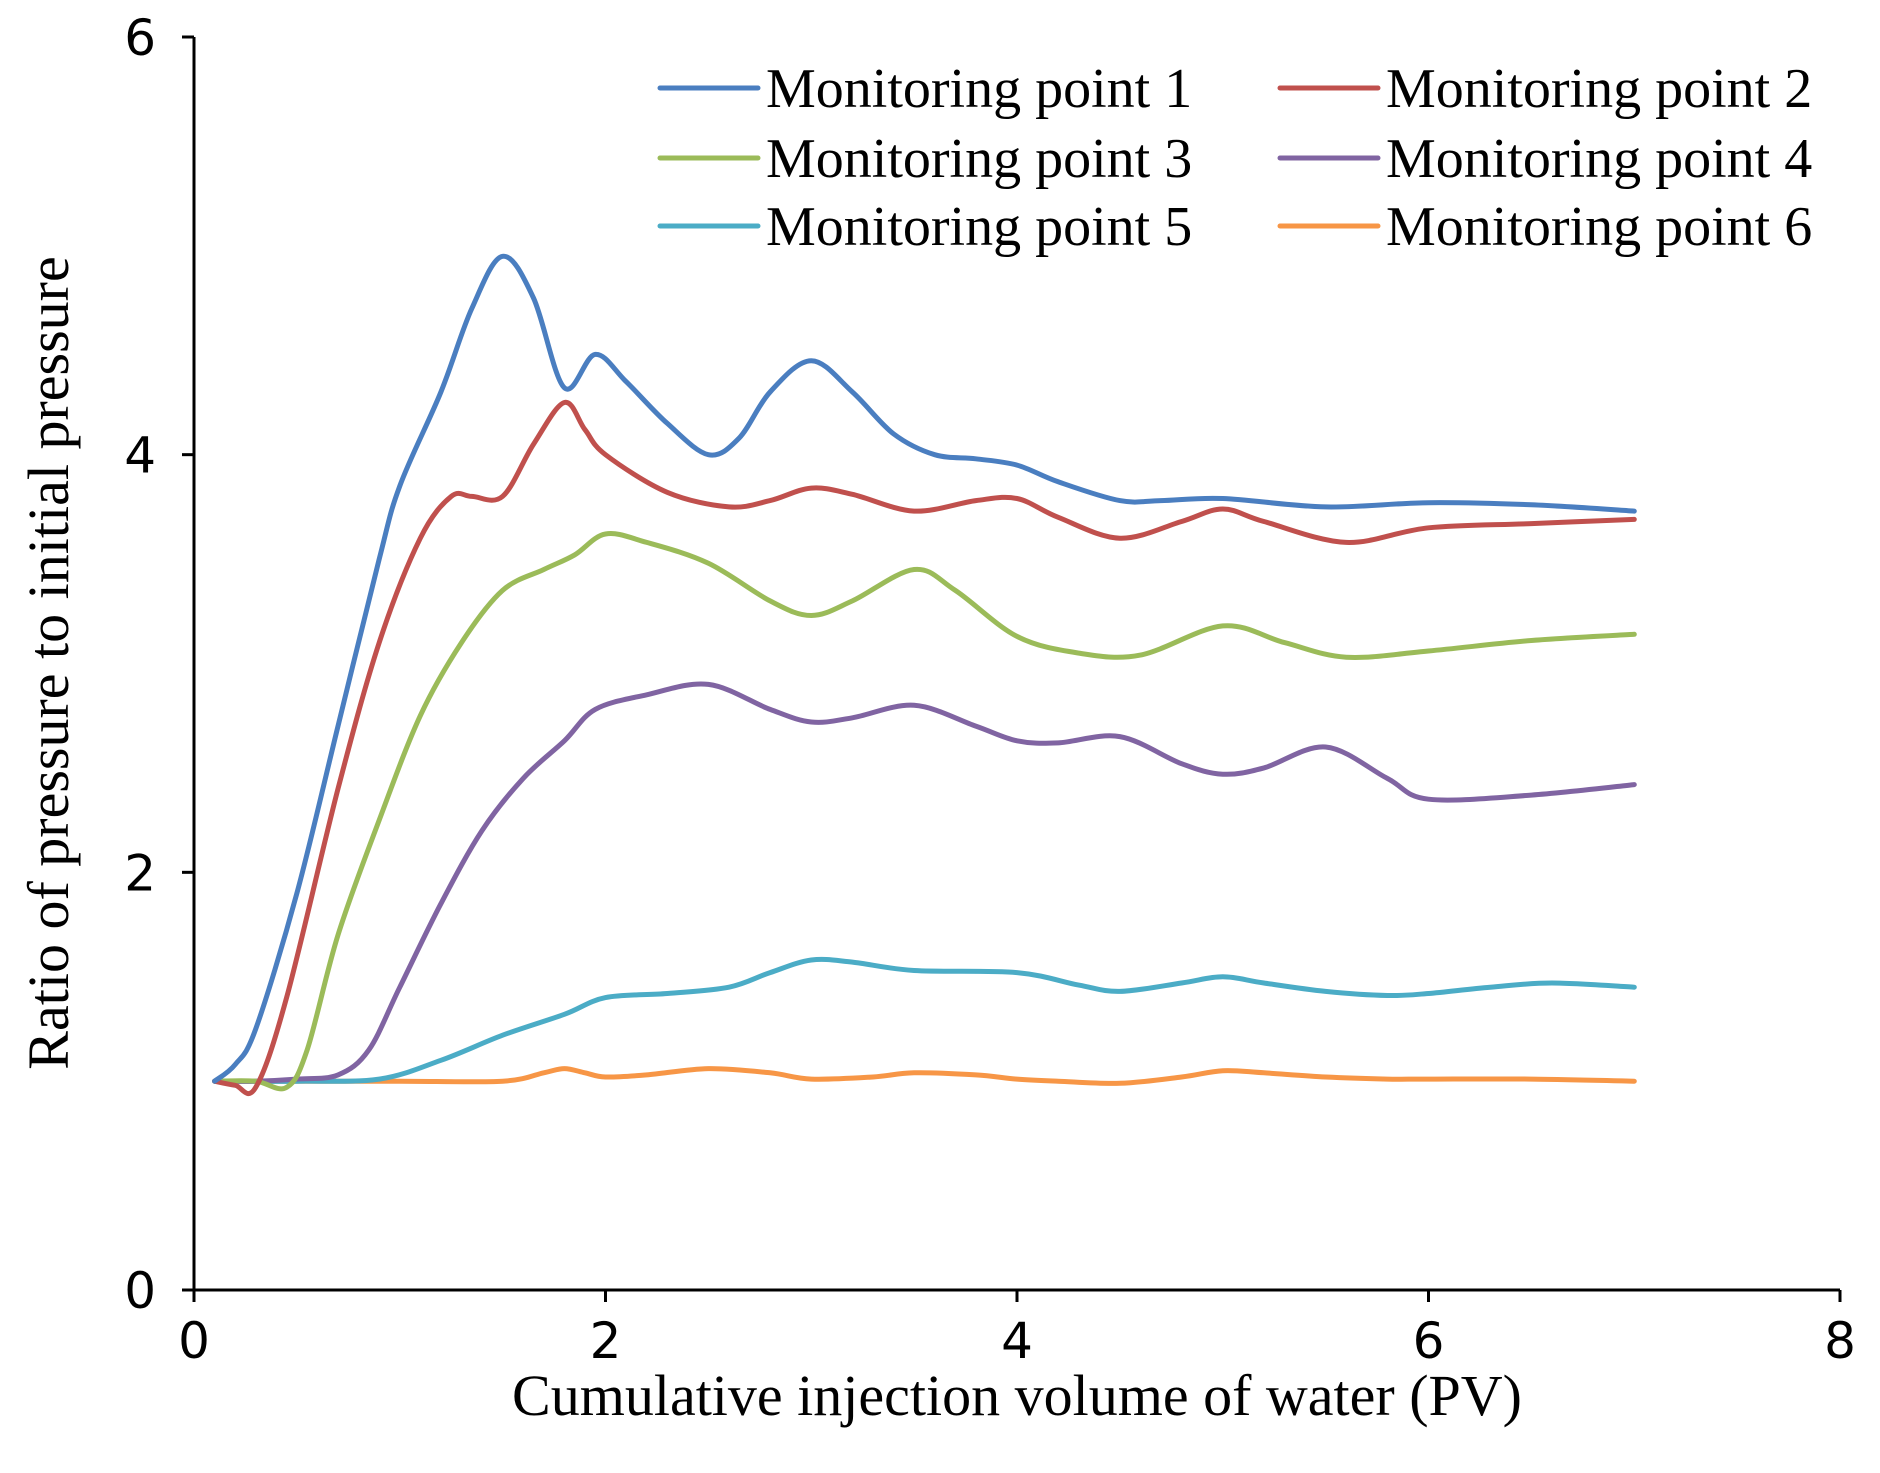  Describe the element at coordinates (979, 227) in the screenshot. I see `legend-label-monitoring-point-5: Monitoring point 5` at that location.